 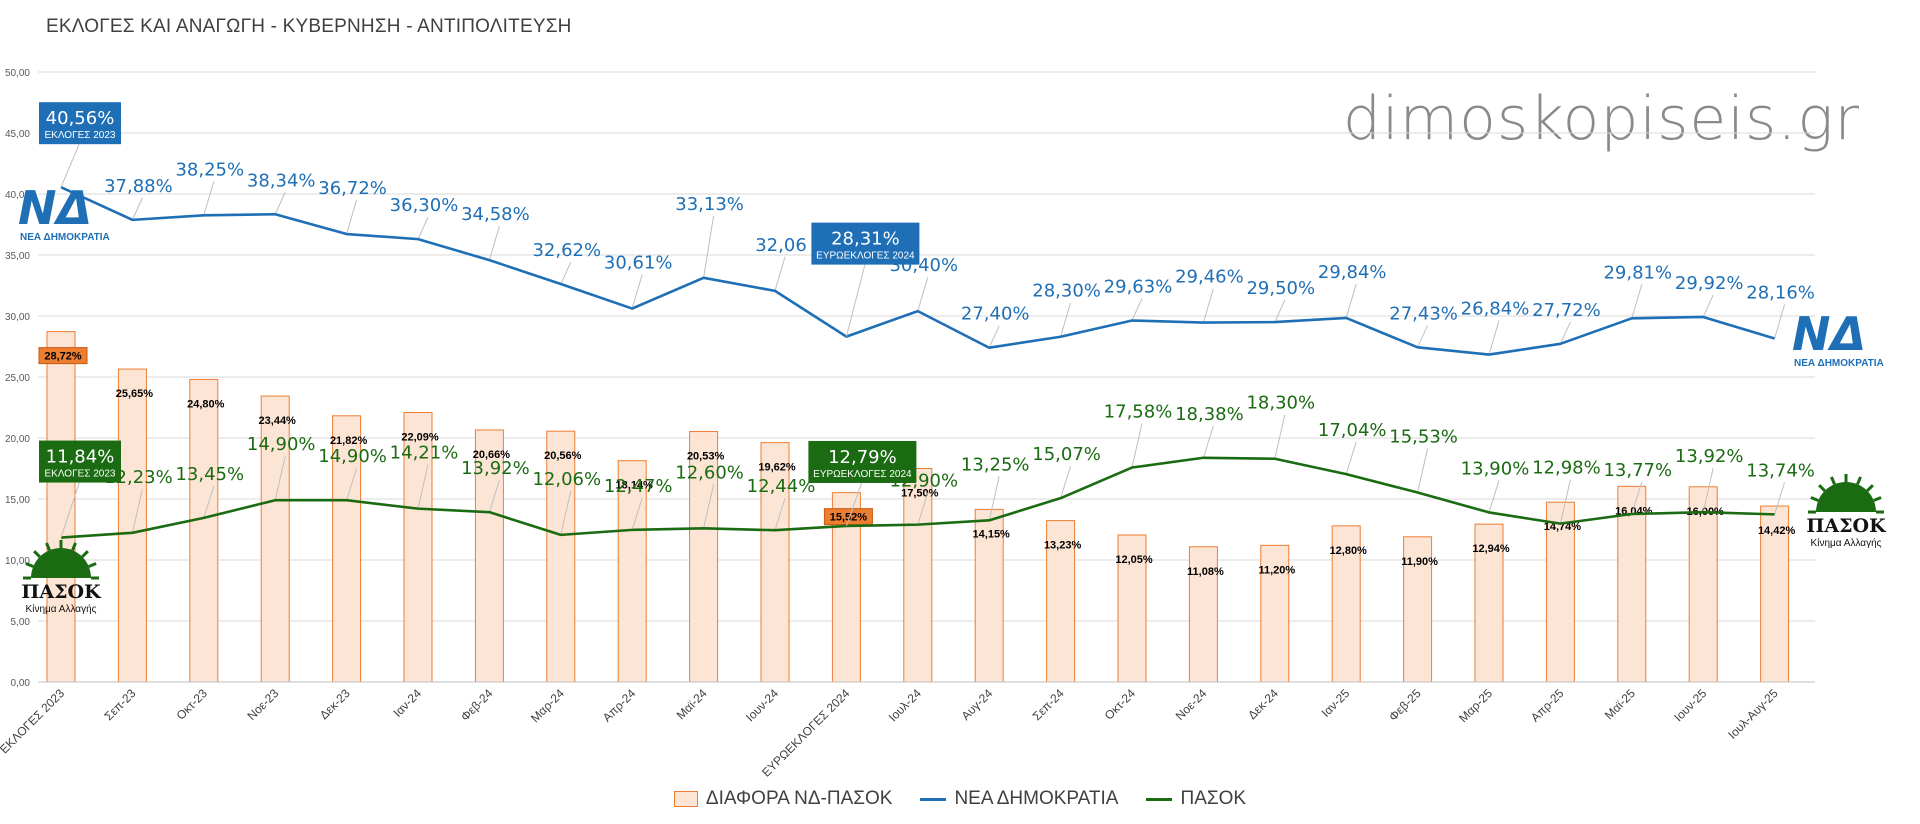 What do you see at coordinates (1138, 412) in the screenshot?
I see `pasok-value-label: 17,58%` at bounding box center [1138, 412].